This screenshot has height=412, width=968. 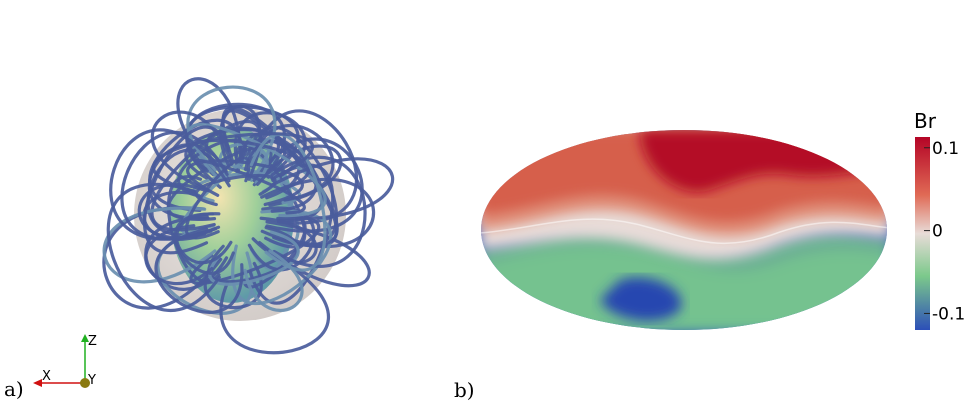 I want to click on axis-label-x: X, so click(x=46, y=376).